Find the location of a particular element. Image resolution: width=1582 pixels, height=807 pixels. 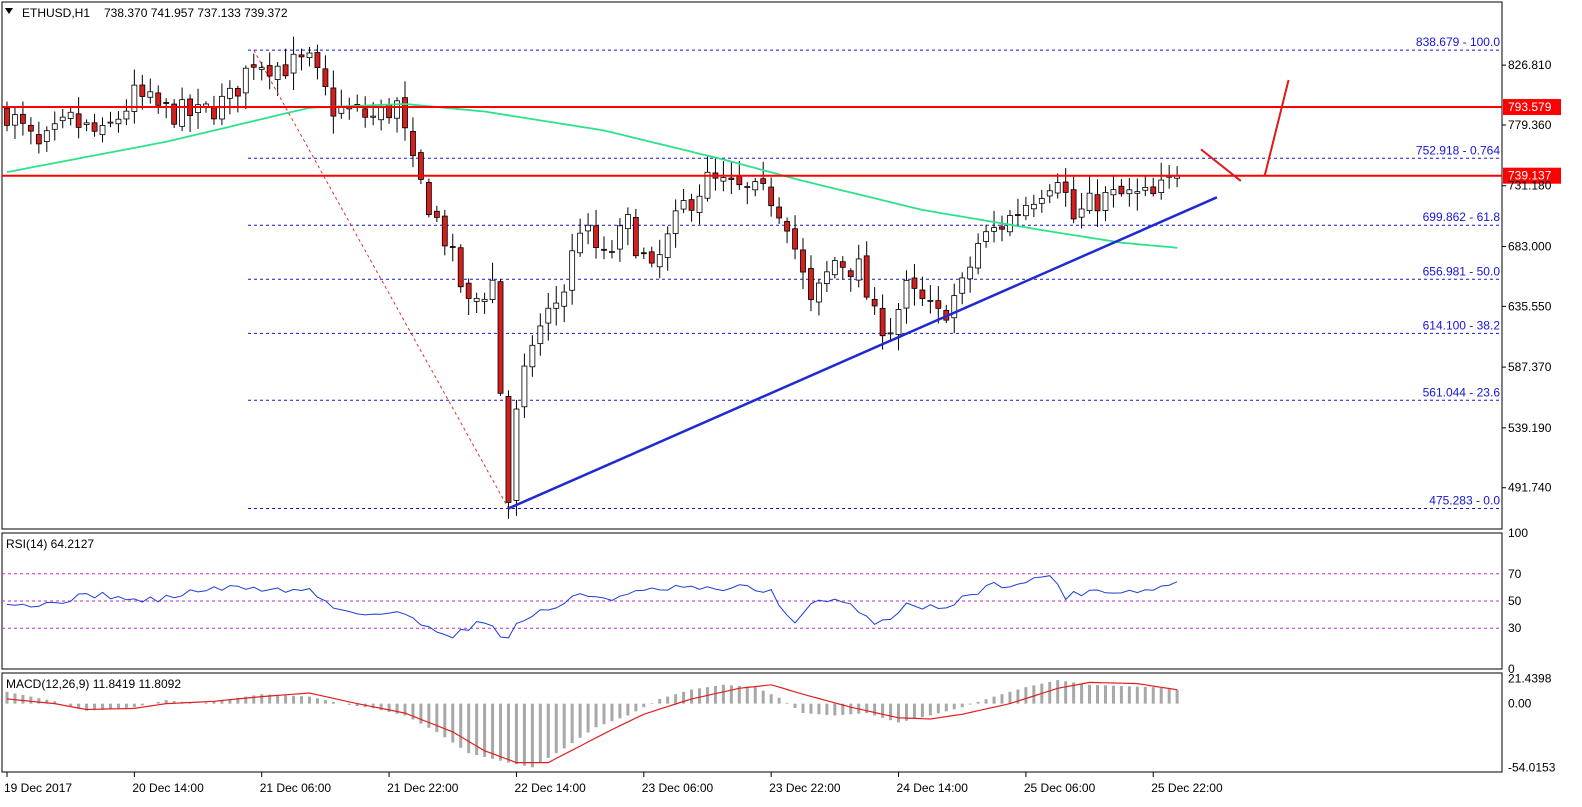

price-tick-label: 491.740 is located at coordinates (1530, 488).